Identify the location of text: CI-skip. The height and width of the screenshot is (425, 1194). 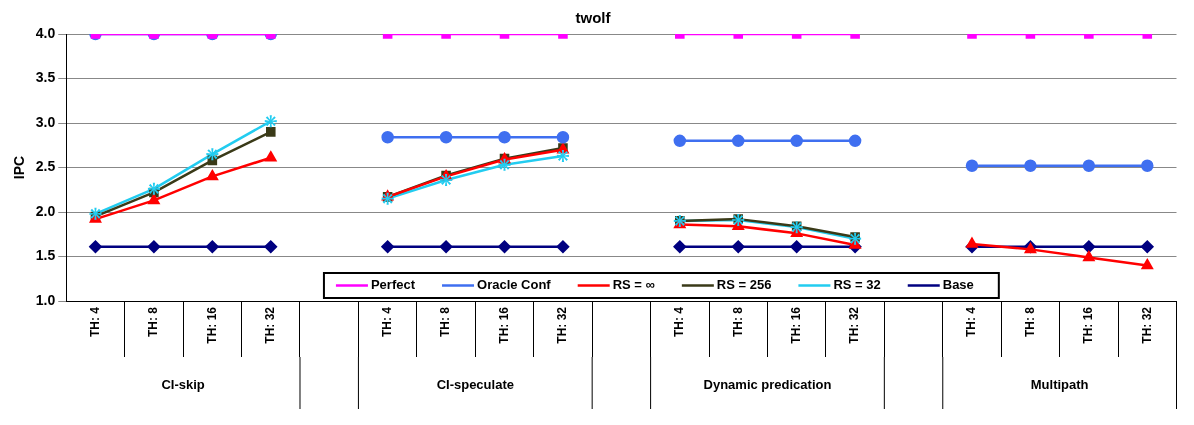
(183, 384).